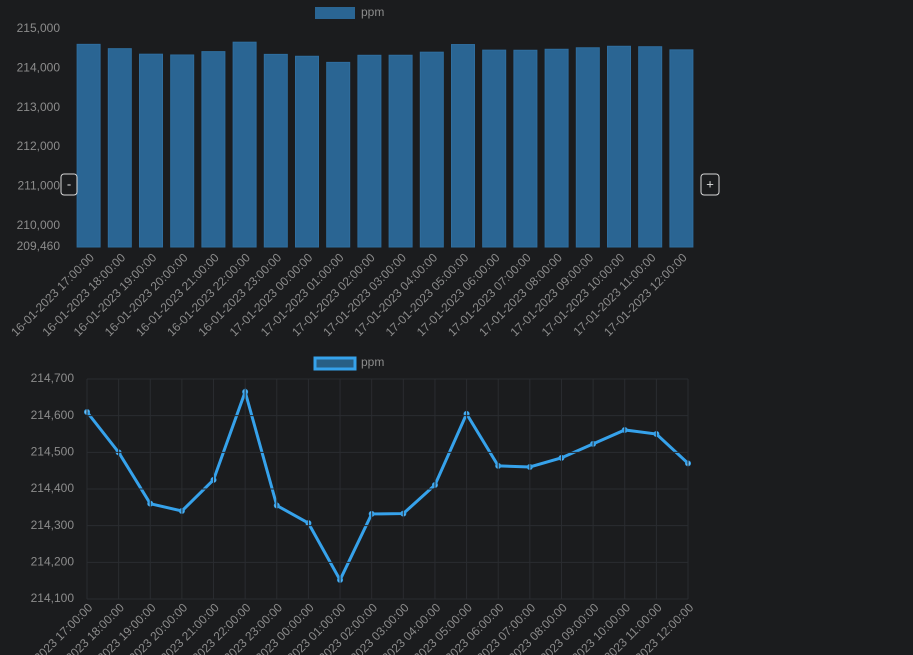 The image size is (913, 655). I want to click on y-tick-label: 215,000, so click(39, 28).